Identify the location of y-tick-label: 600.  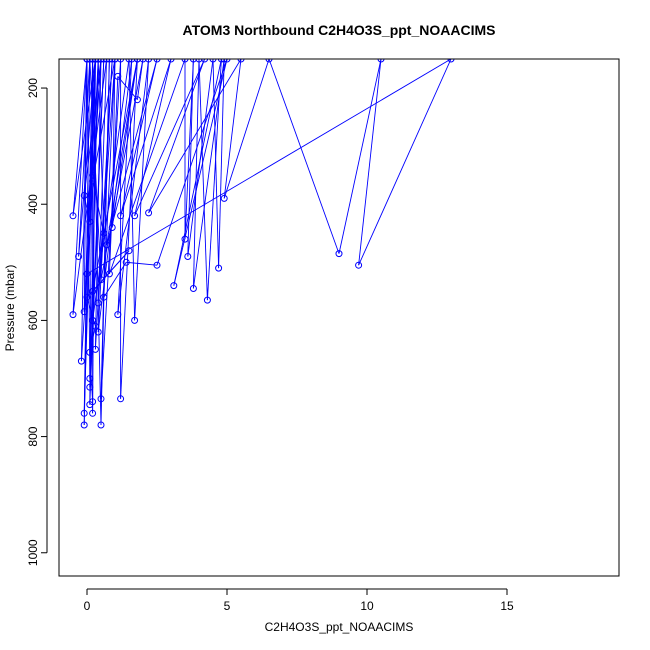
(33, 320).